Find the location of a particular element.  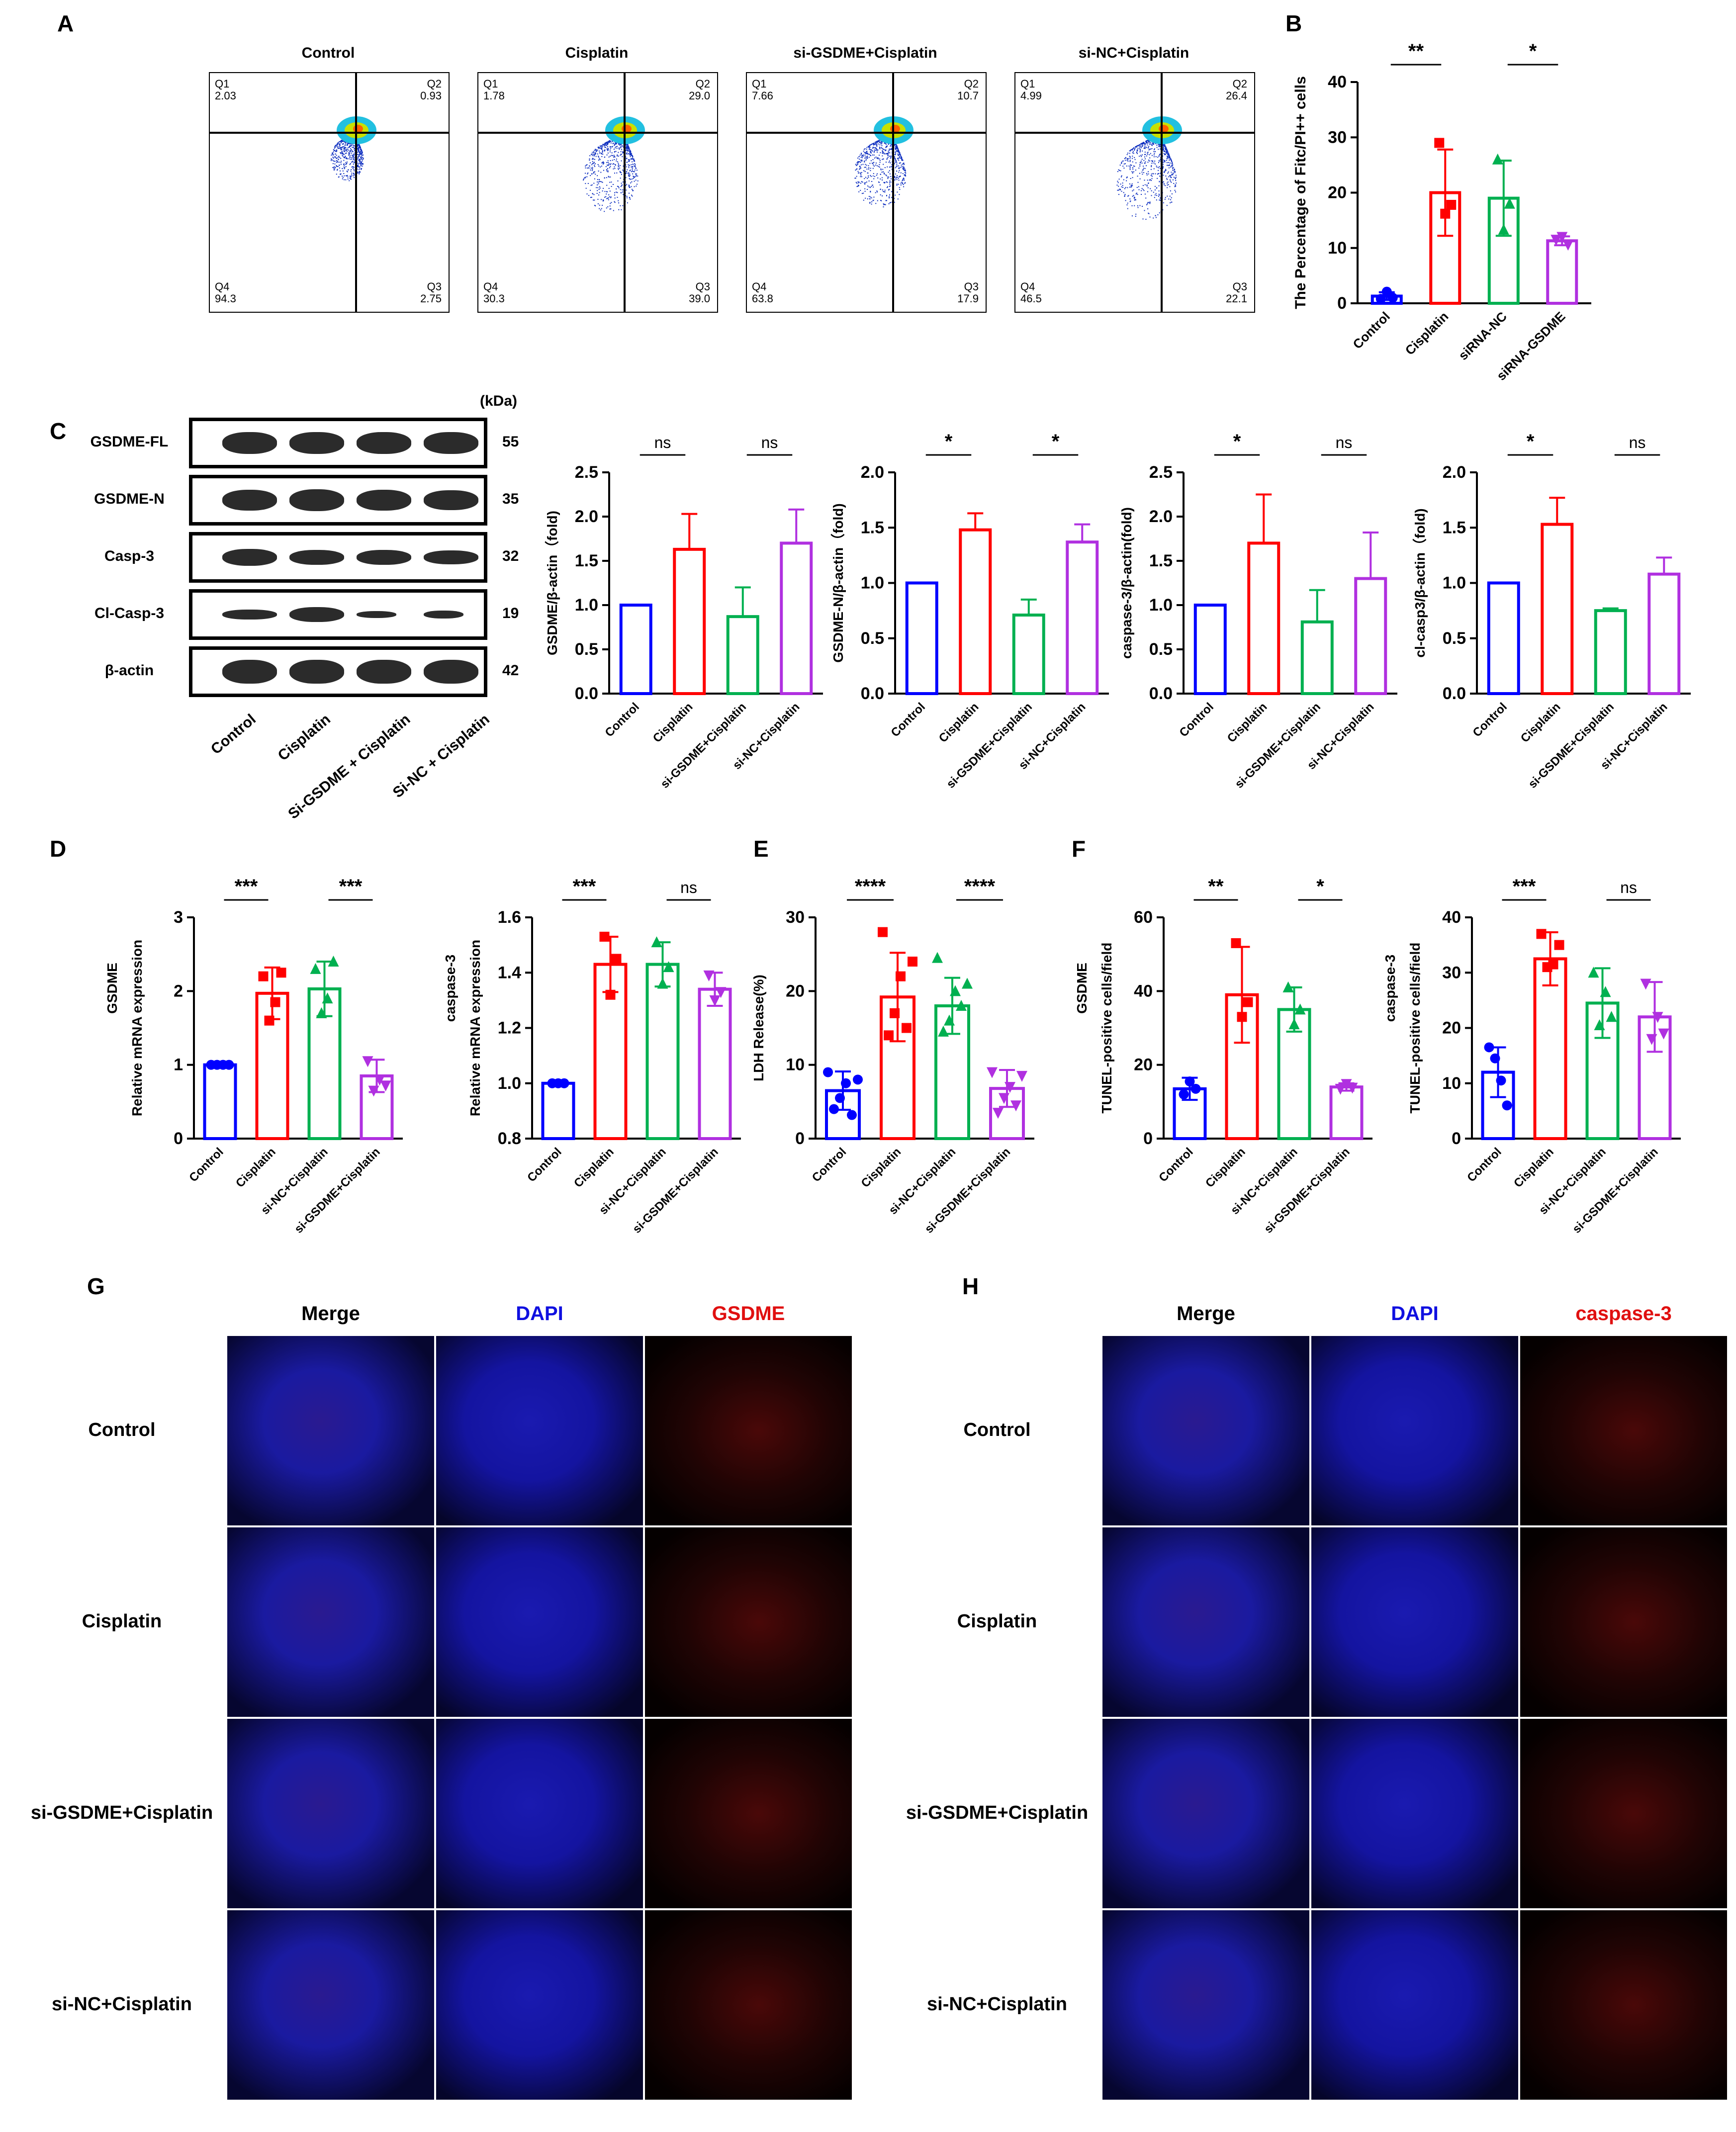

y-tick-label: 10 is located at coordinates (1337, 248).